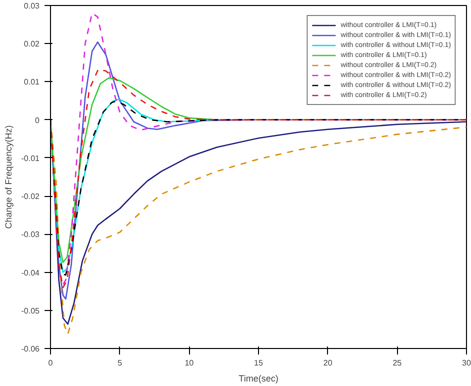 This screenshot has width=471, height=386. Describe the element at coordinates (466, 363) in the screenshot. I see `x-tick-label: 30` at that location.